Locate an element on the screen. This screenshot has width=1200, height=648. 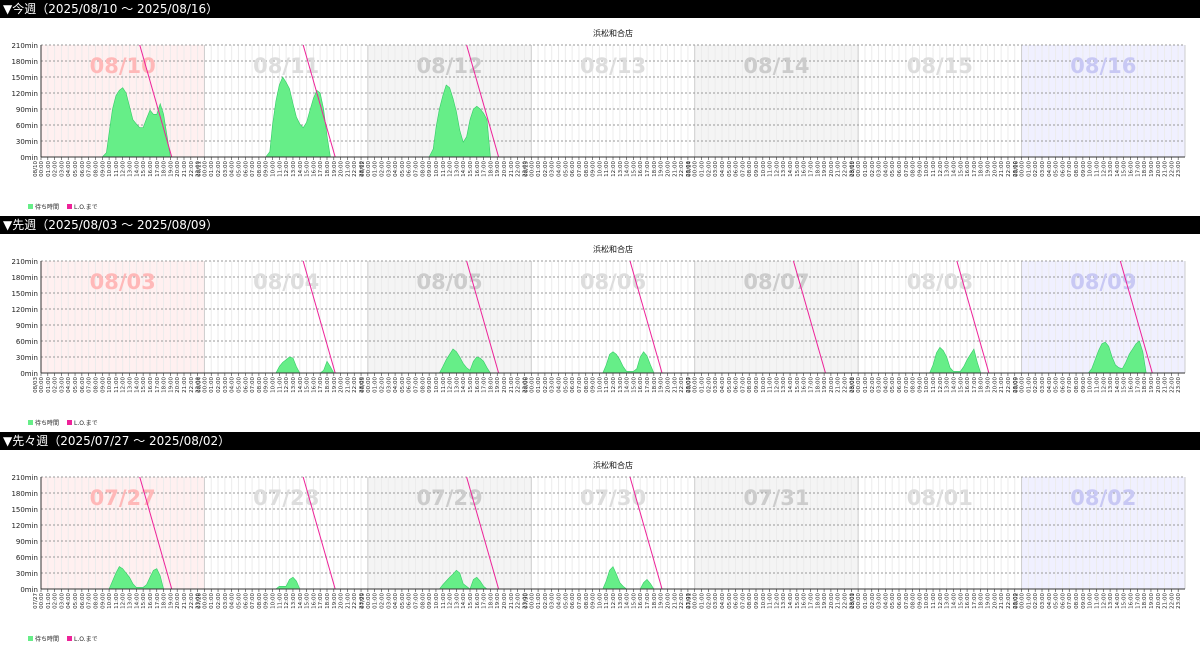
hour-tick-label: 21:00 is located at coordinates (185, 385).